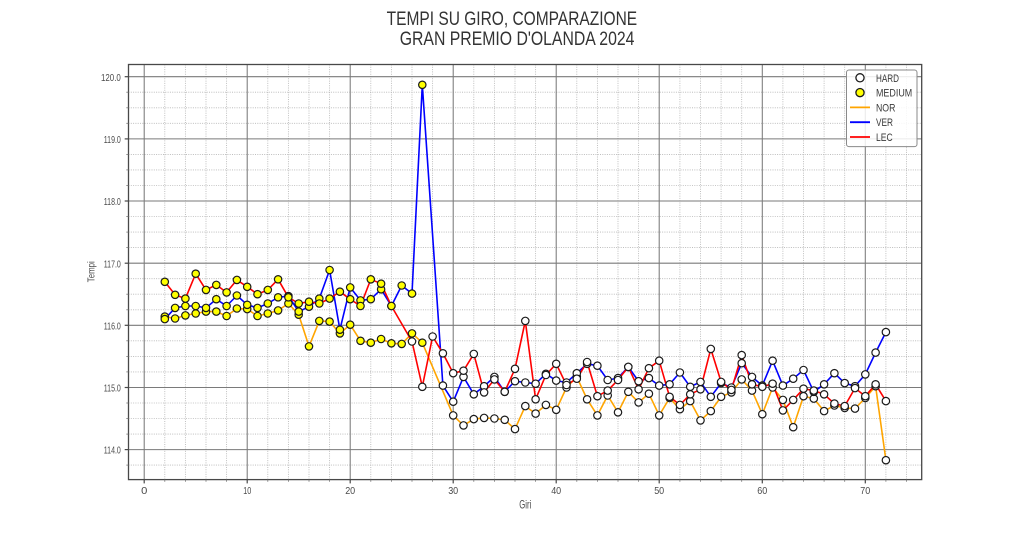 The image size is (1024, 539). I want to click on svg-text: HARD, so click(887, 79).